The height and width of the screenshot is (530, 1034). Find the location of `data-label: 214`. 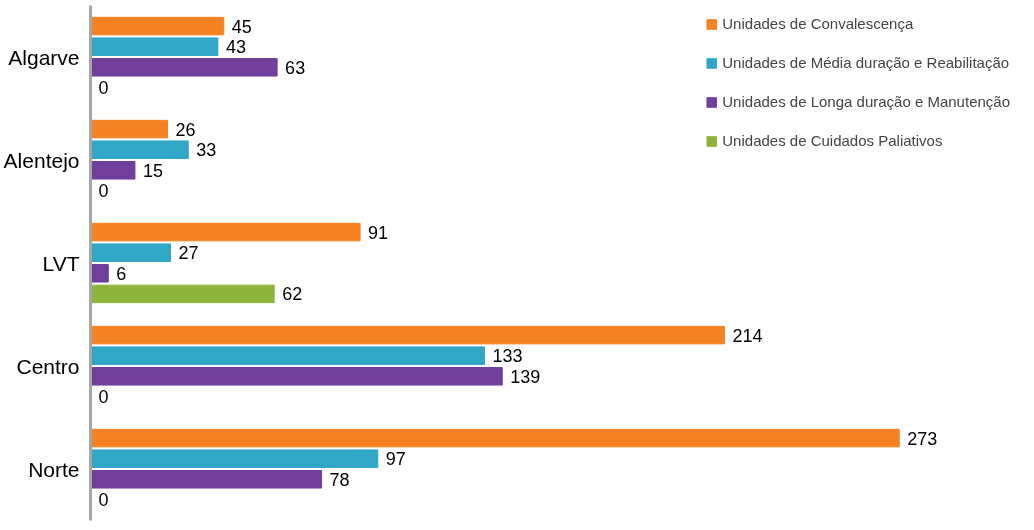

data-label: 214 is located at coordinates (747, 335).